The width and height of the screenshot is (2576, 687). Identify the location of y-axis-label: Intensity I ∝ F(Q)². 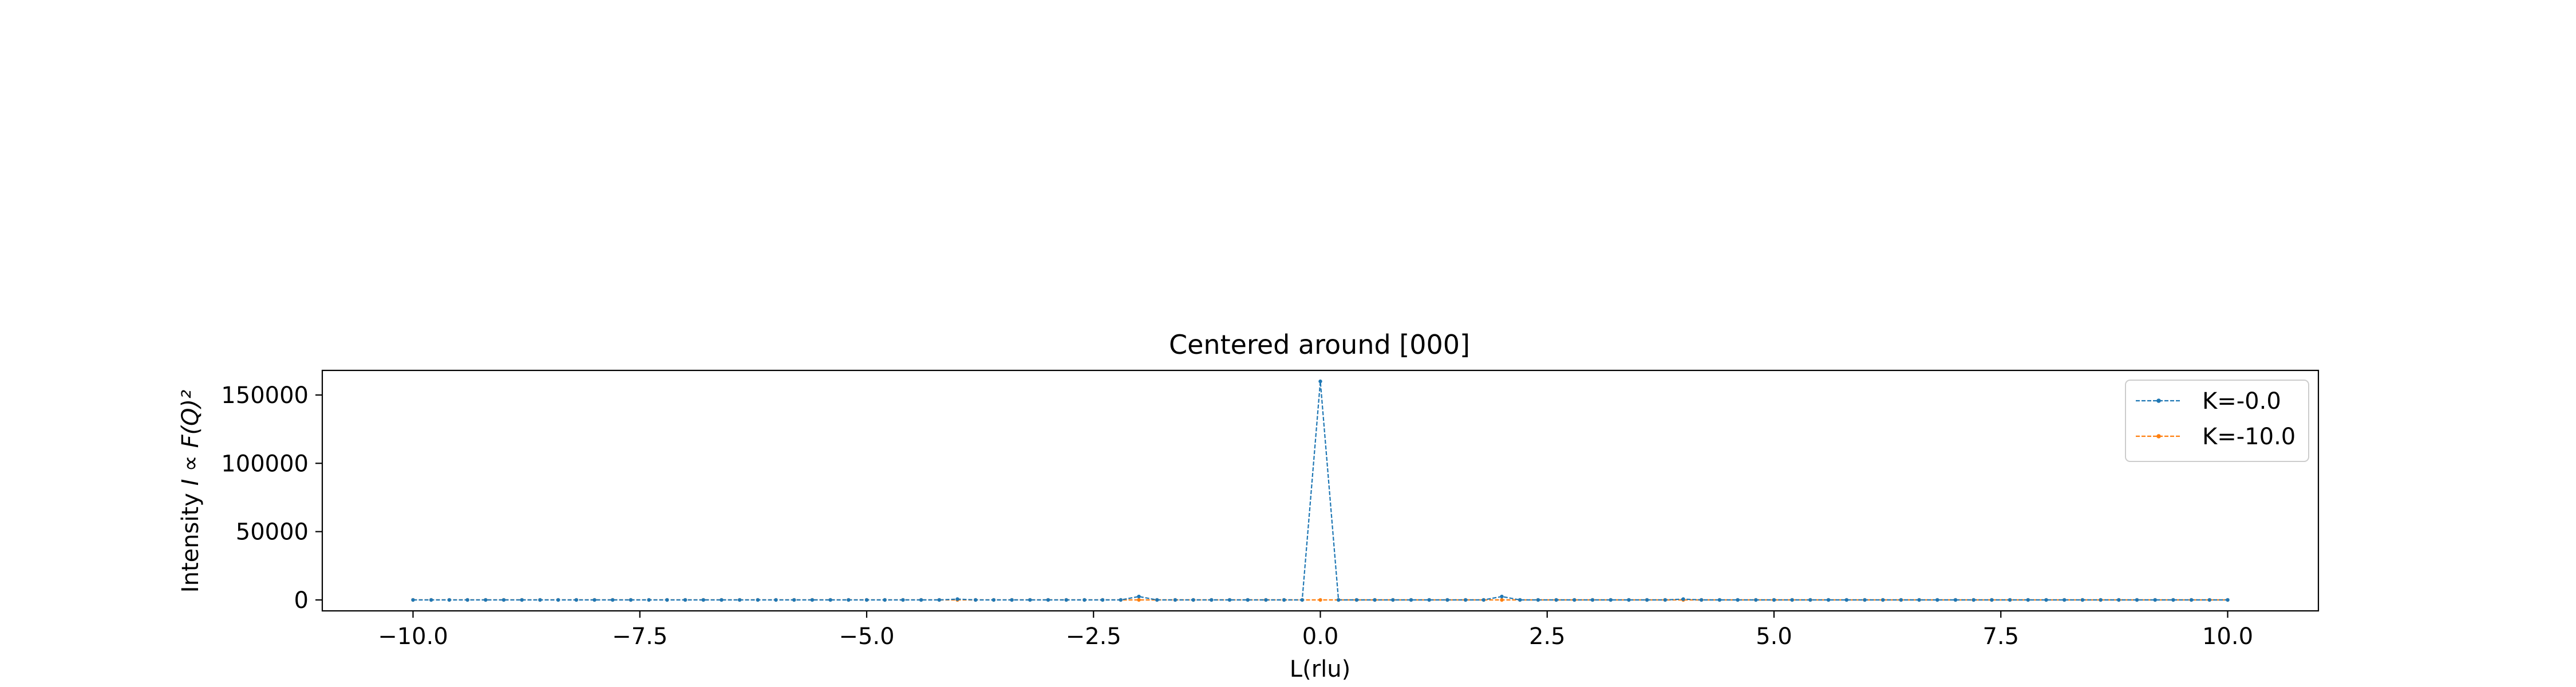
(190, 492).